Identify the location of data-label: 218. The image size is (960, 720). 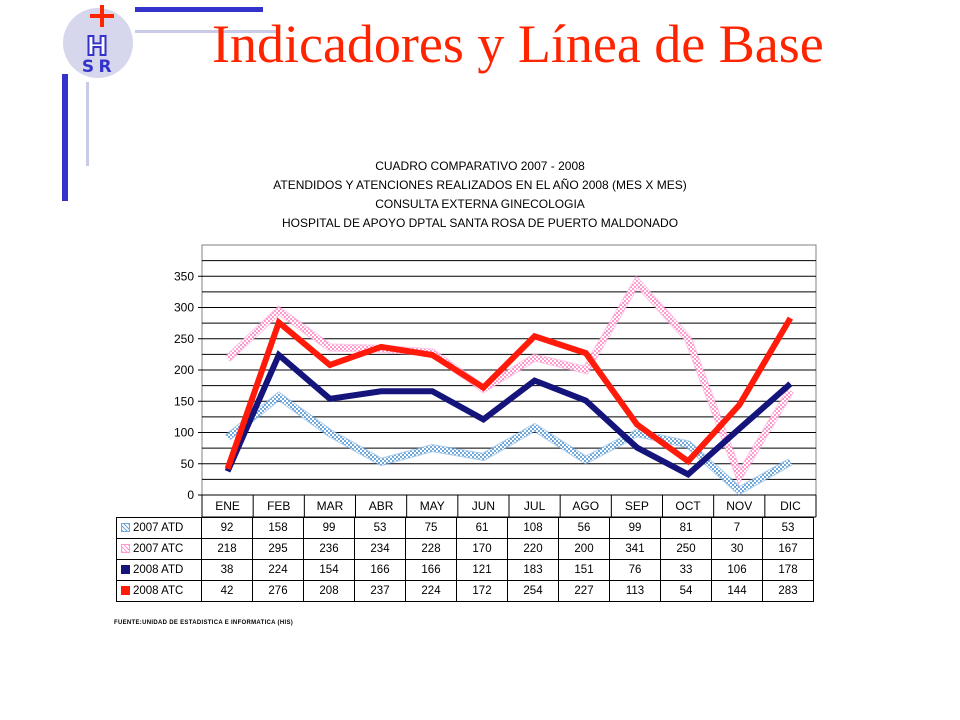
(227, 549).